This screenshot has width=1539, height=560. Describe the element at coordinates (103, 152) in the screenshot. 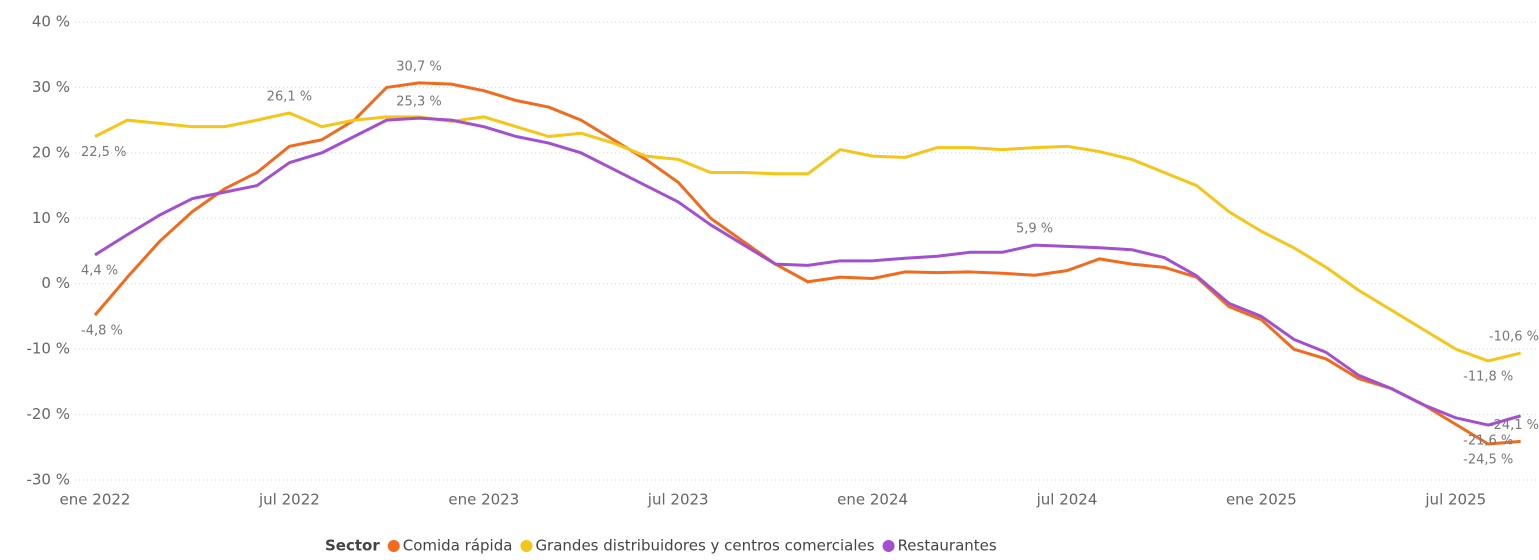

I see `data-label: 22,5 %` at that location.